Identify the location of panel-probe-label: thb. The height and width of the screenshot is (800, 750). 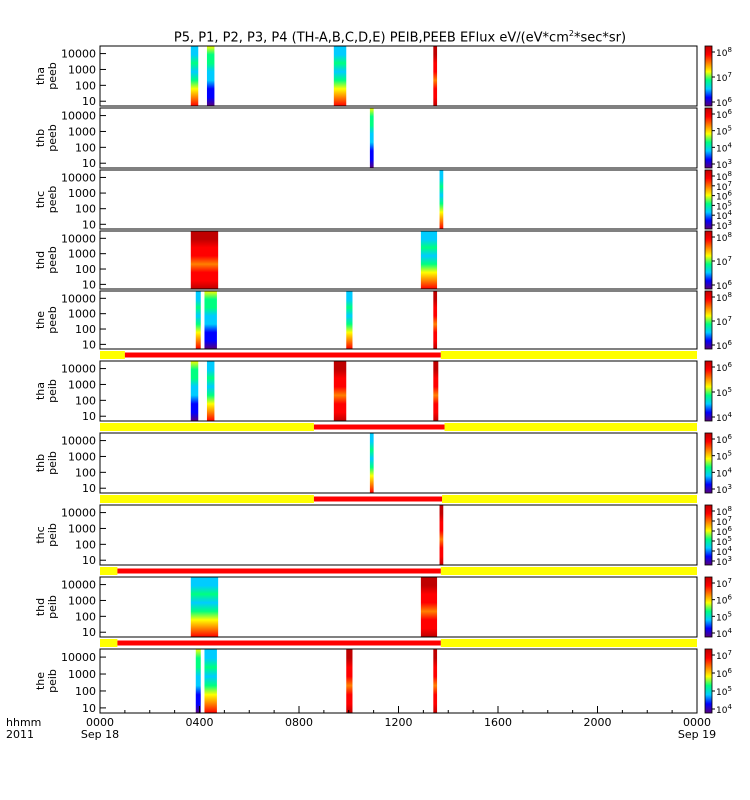
(40, 463).